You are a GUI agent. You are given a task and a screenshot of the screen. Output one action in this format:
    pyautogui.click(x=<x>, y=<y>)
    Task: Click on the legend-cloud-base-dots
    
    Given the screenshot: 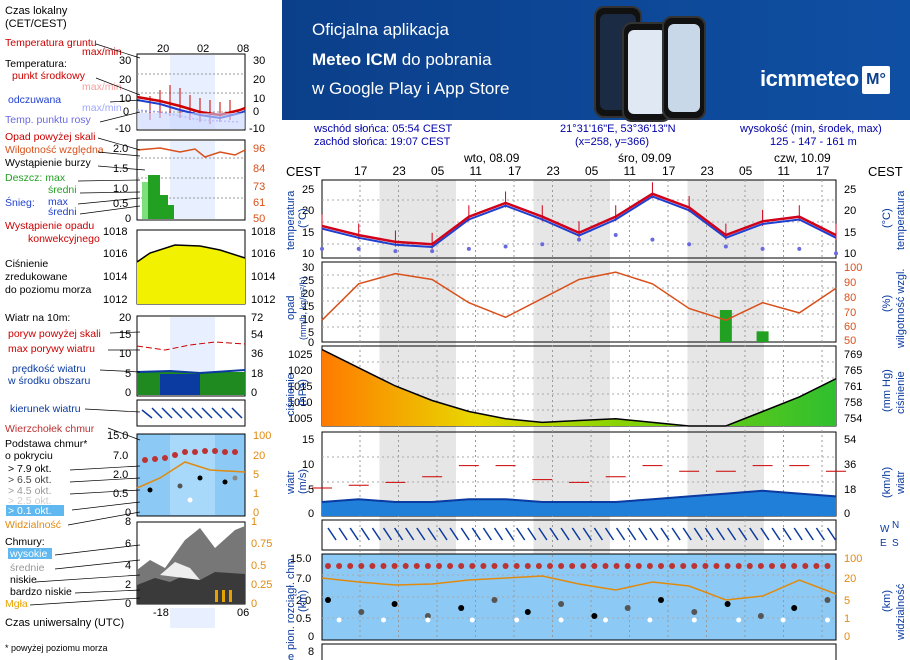 What is the action you would take?
    pyautogui.click(x=192, y=489)
    